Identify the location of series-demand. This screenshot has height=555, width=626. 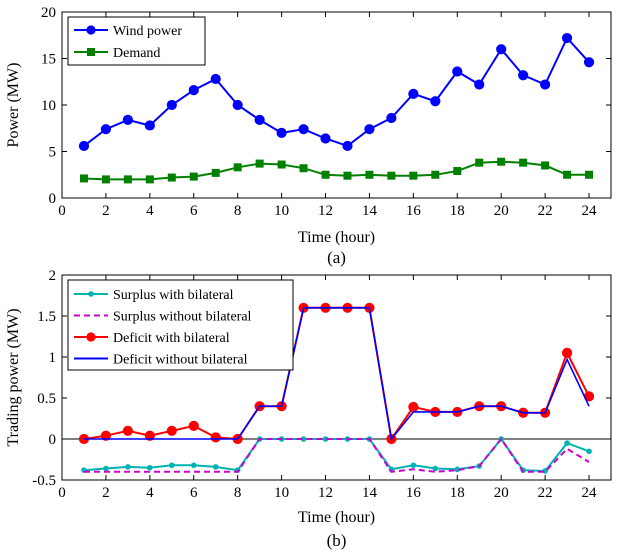
(336, 170).